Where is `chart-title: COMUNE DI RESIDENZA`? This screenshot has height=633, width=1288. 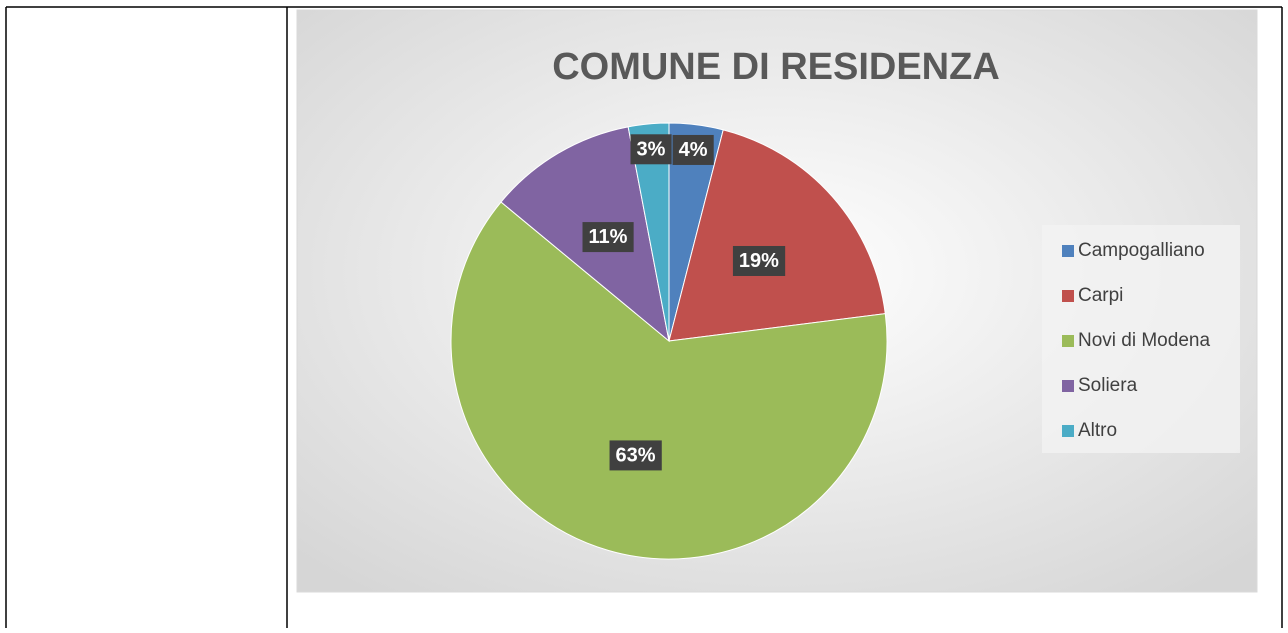 chart-title: COMUNE DI RESIDENZA is located at coordinates (776, 67).